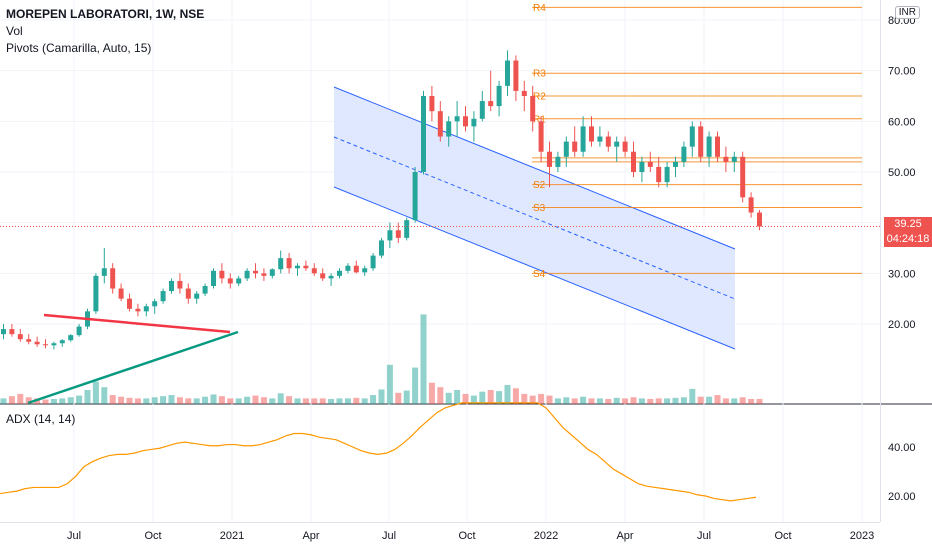 This screenshot has width=932, height=550. I want to click on pivot-label-r1: R1, so click(539, 119).